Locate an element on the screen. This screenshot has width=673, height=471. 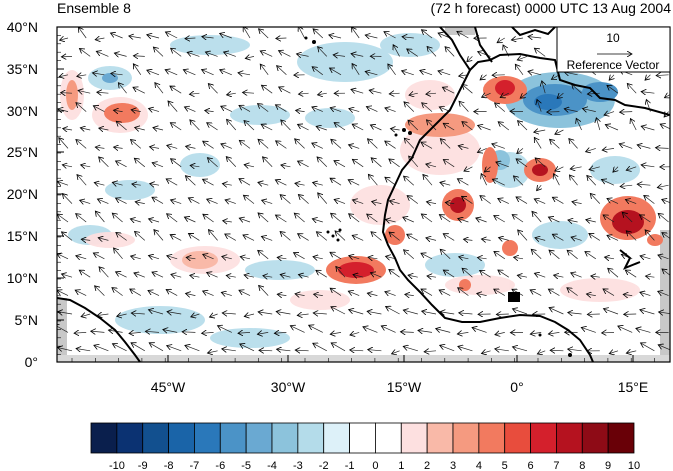
colorbar-label: 0 is located at coordinates (375, 465).